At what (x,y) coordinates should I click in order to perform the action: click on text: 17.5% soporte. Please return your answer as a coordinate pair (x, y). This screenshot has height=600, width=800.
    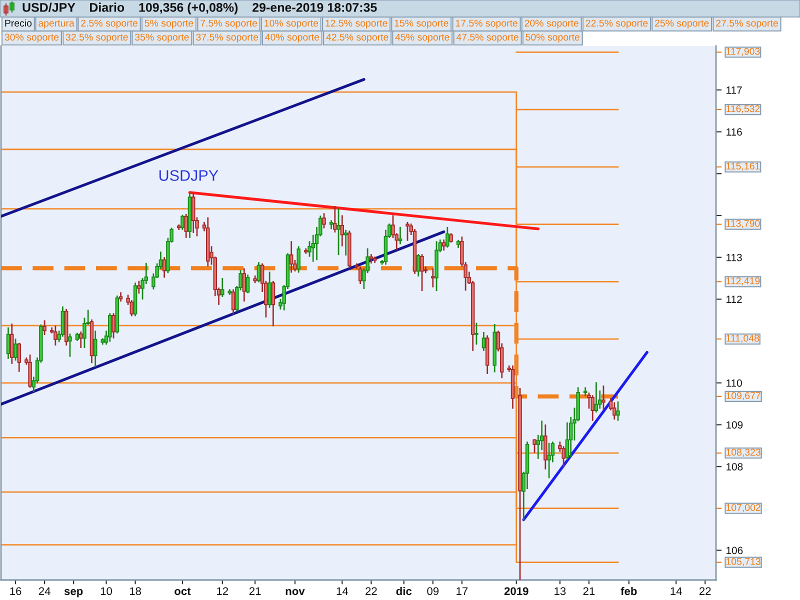
    Looking at the image, I should click on (487, 24).